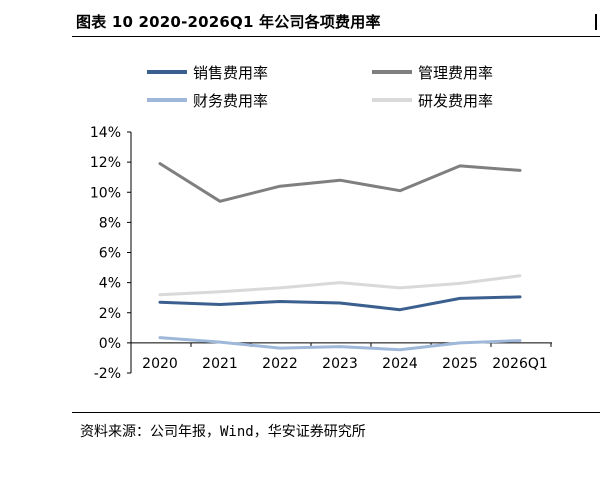 This screenshot has height=480, width=601. Describe the element at coordinates (280, 364) in the screenshot. I see `x-tick-label: 2022` at that location.